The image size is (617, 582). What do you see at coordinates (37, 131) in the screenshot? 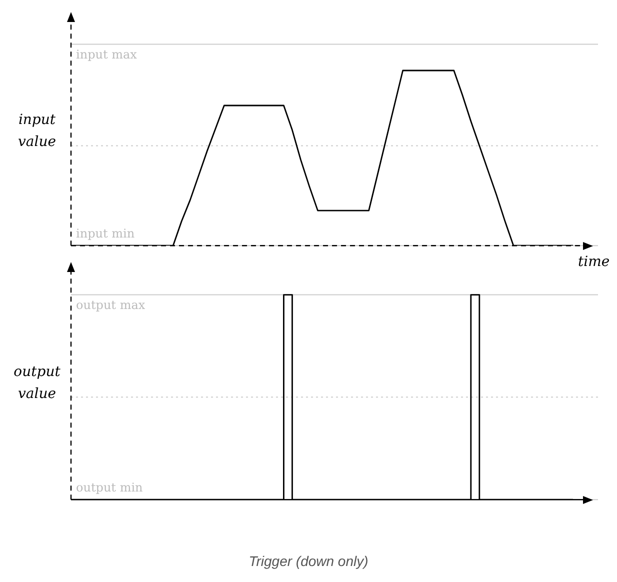
I see `y-axis-title: input value` at bounding box center [37, 131].